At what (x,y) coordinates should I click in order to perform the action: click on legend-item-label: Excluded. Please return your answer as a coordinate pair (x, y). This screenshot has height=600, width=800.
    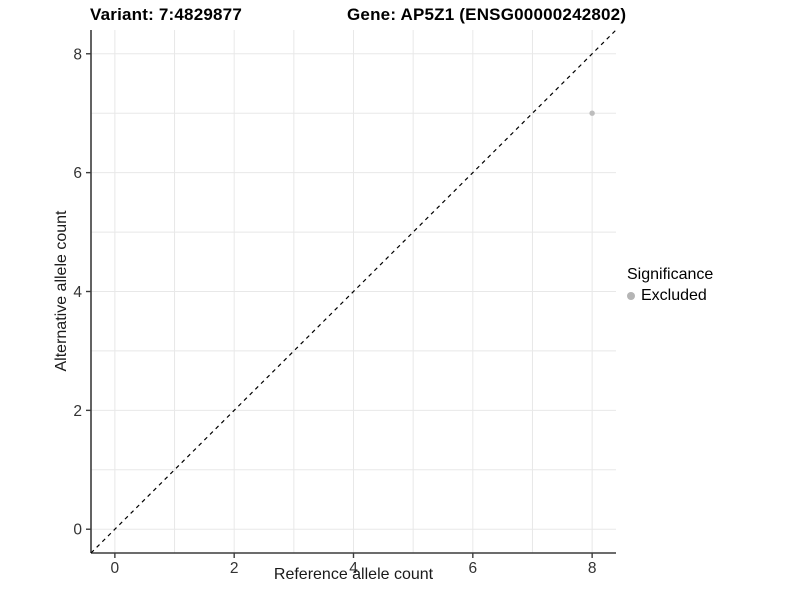
    Looking at the image, I should click on (674, 295).